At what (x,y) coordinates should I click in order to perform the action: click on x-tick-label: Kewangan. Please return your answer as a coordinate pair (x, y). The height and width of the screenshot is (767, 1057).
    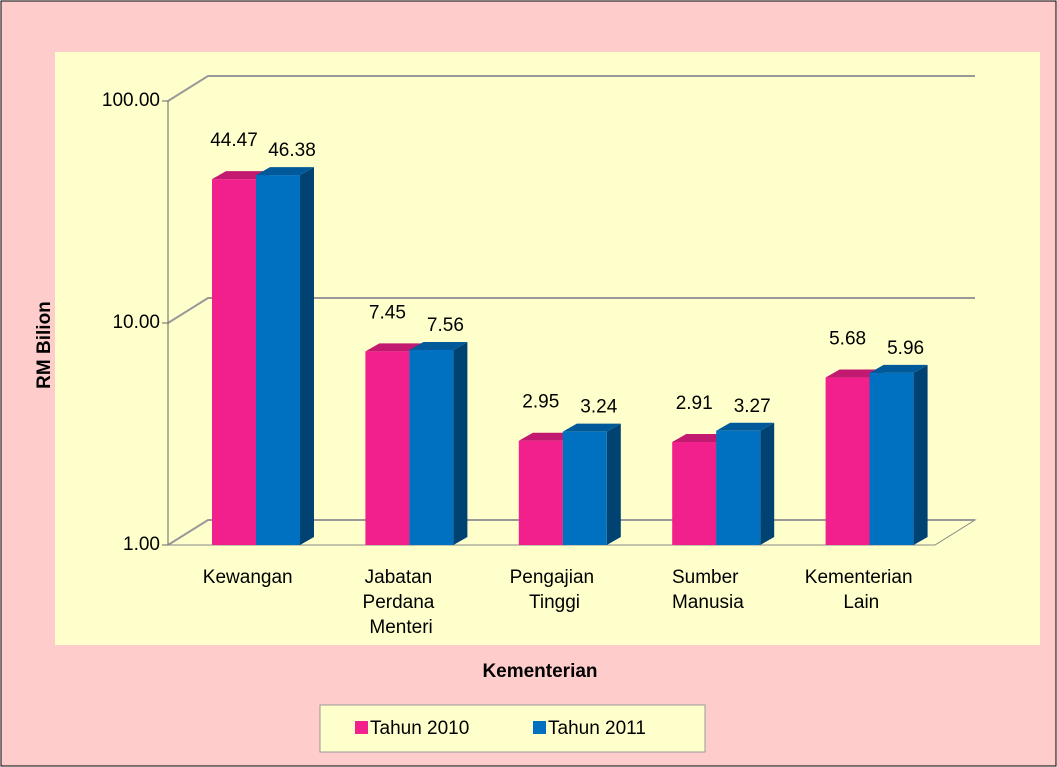
    Looking at the image, I should click on (248, 577).